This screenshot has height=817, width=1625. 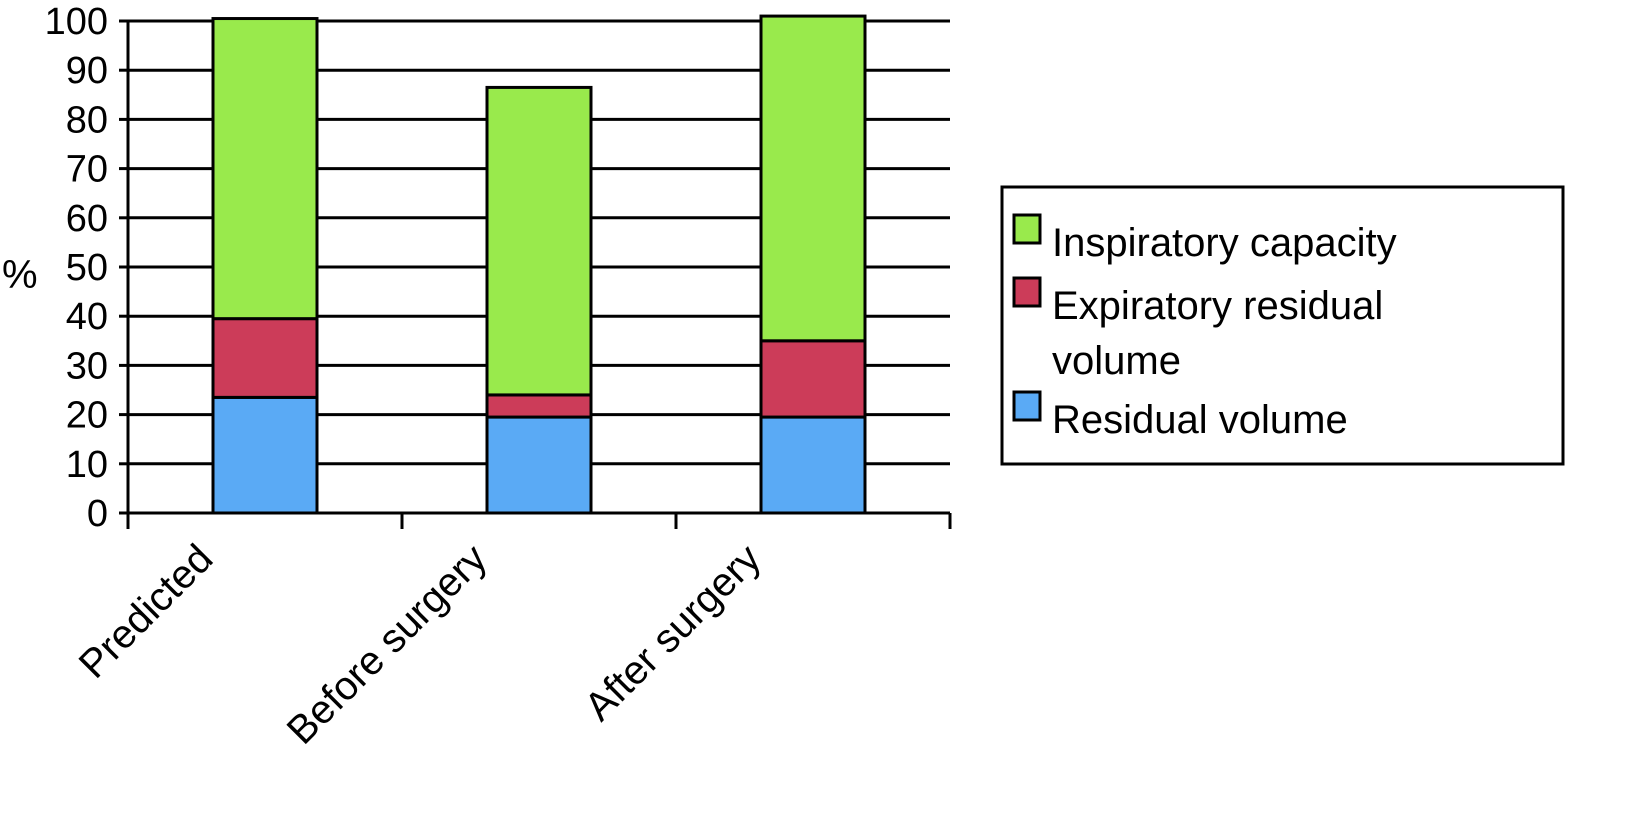 What do you see at coordinates (1224, 243) in the screenshot?
I see `legend-label: Inspiratory capacity` at bounding box center [1224, 243].